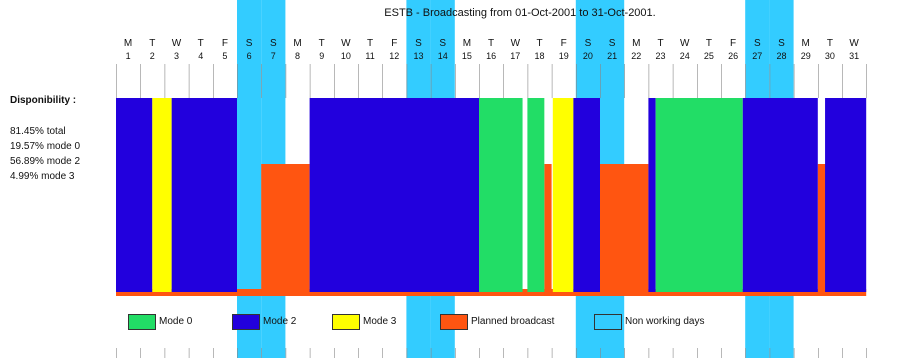 The width and height of the screenshot is (910, 358). Describe the element at coordinates (443, 56) in the screenshot. I see `day-number-label: 14` at that location.